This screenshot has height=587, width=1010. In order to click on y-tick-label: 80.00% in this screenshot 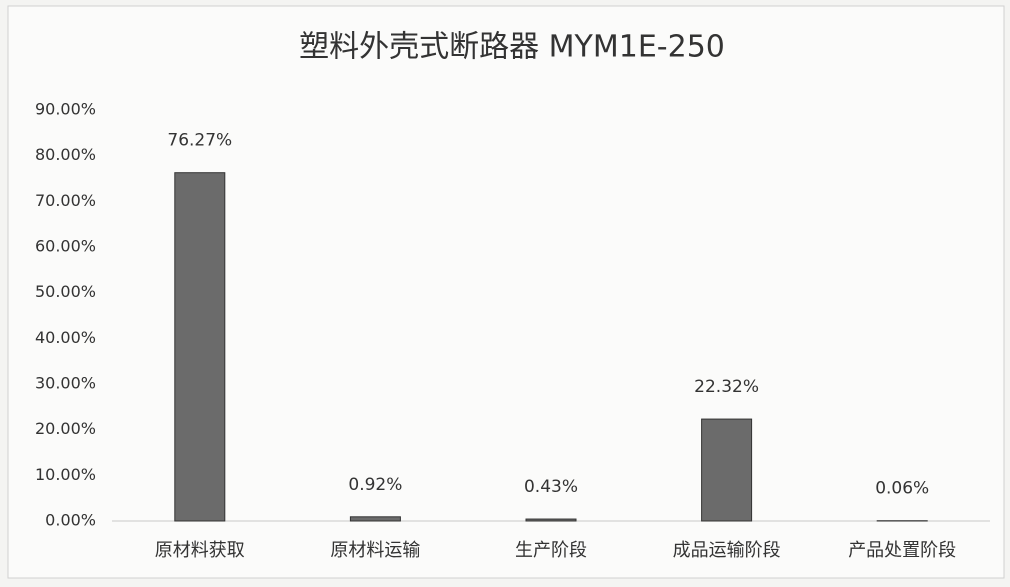, I will do `click(65, 154)`.